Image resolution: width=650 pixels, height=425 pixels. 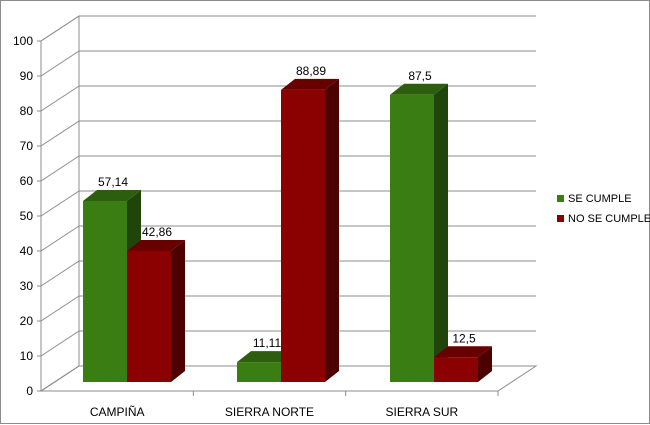 What do you see at coordinates (269, 412) in the screenshot?
I see `x-category-label: SIERRA NORTE` at bounding box center [269, 412].